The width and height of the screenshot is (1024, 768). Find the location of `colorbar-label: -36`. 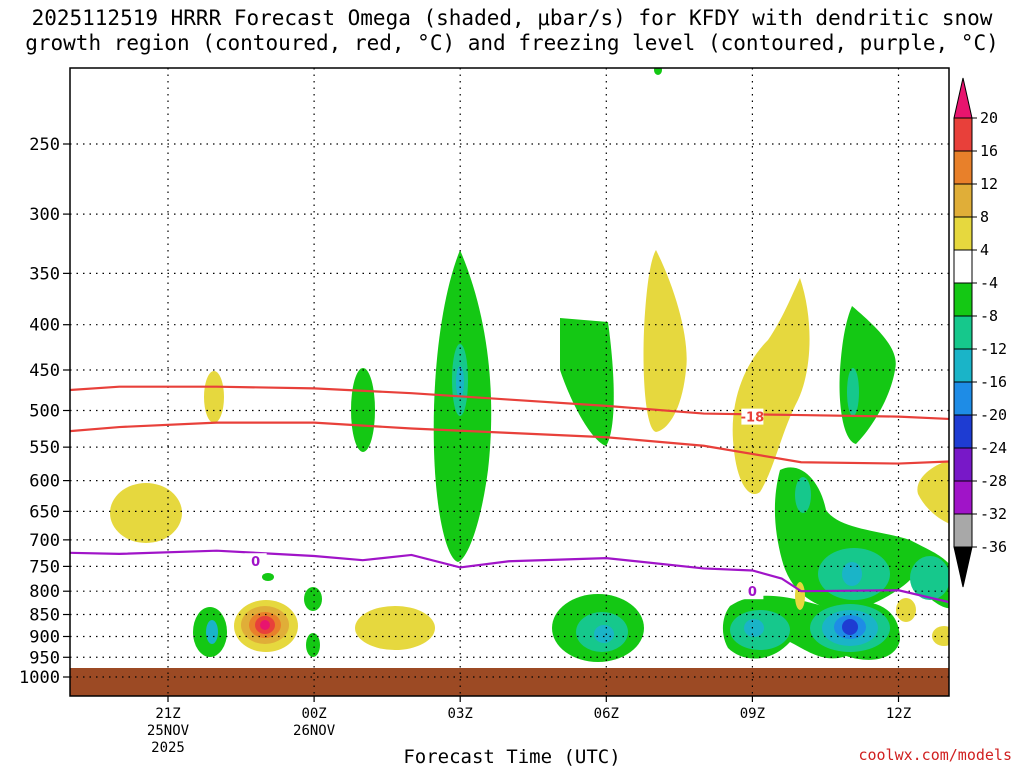

colorbar-label: -36 is located at coordinates (993, 547).